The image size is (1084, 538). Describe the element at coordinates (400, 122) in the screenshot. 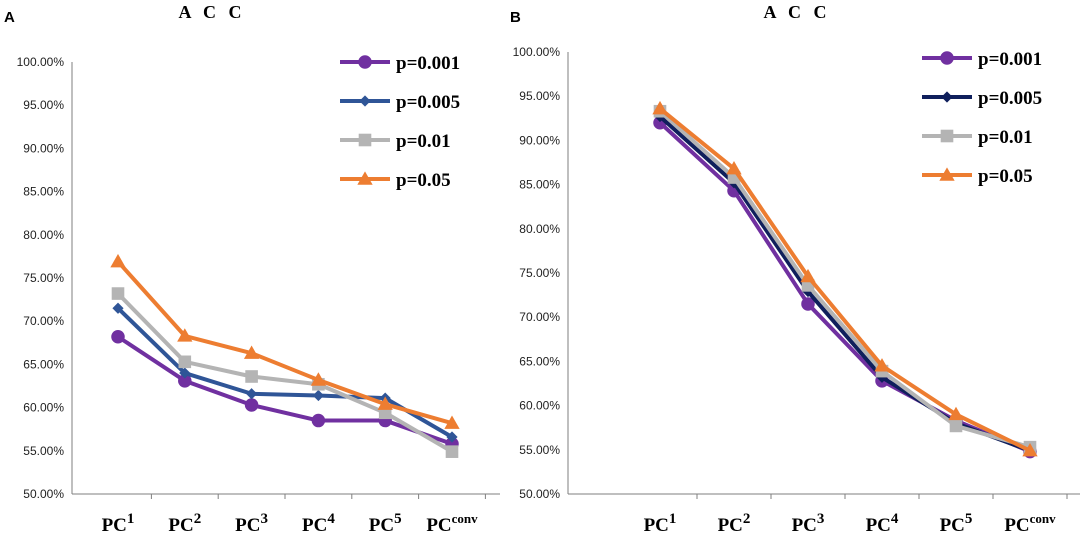

I see `panel-a-legend: p=0.001 p=0.005 p=0.01 p=0.05` at that location.